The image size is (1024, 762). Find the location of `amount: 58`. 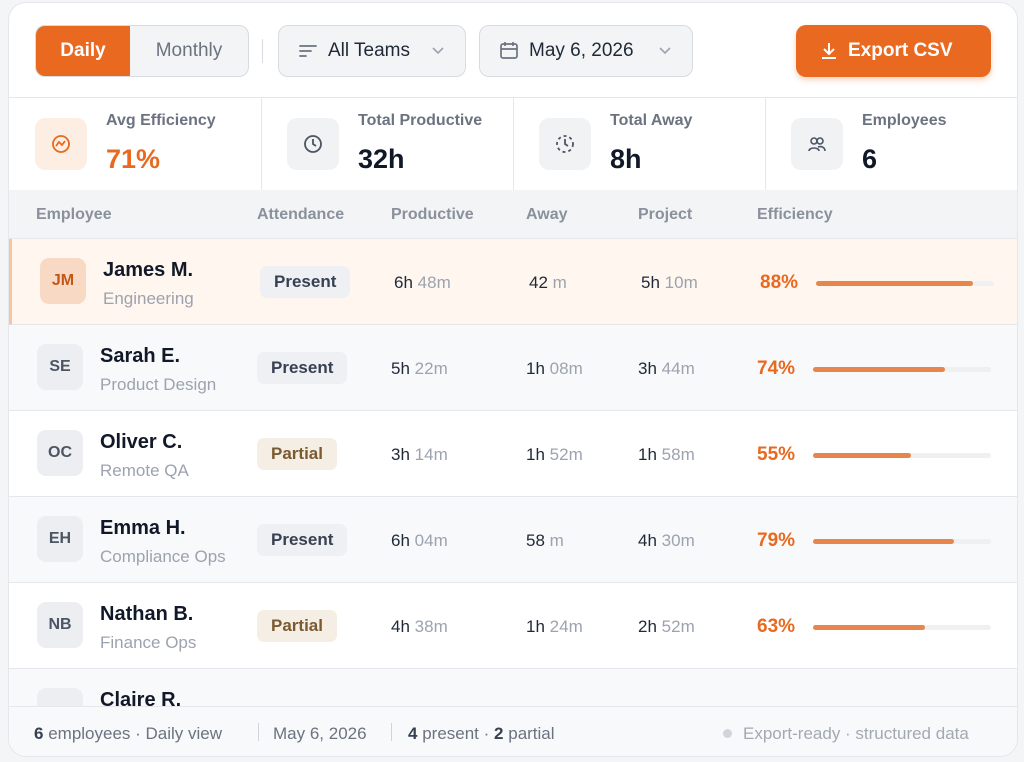

amount: 58 is located at coordinates (535, 540).